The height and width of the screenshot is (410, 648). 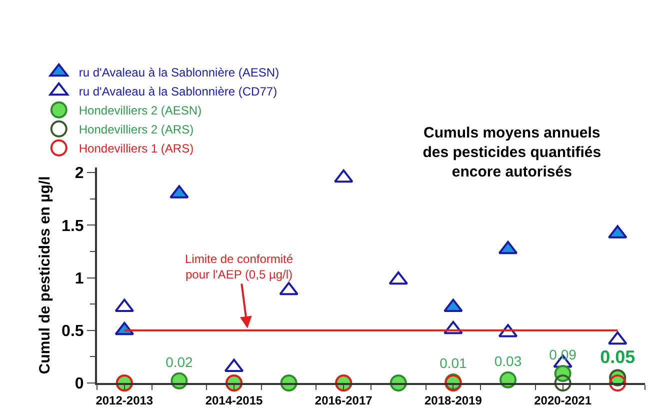 I want to click on legend-label: Hondevilliers 1 (ARS), so click(x=136, y=149).